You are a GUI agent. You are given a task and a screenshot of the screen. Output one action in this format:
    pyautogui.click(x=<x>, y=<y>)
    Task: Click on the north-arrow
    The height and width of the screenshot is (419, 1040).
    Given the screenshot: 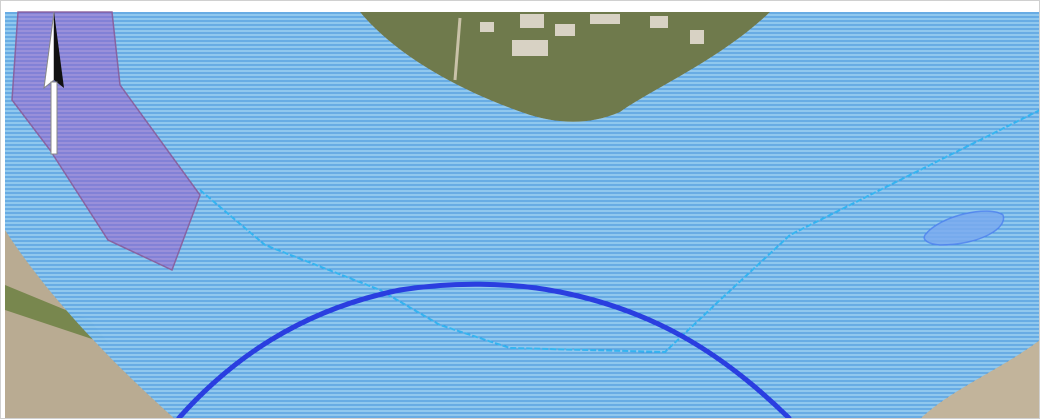 What is the action you would take?
    pyautogui.click(x=53, y=83)
    